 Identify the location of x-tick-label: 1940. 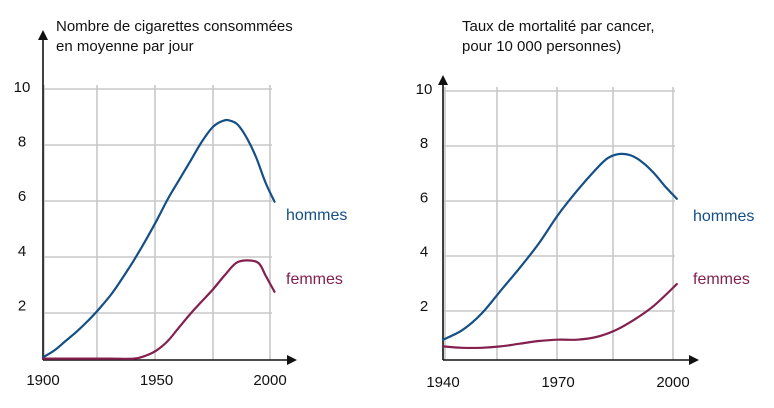
(442, 382).